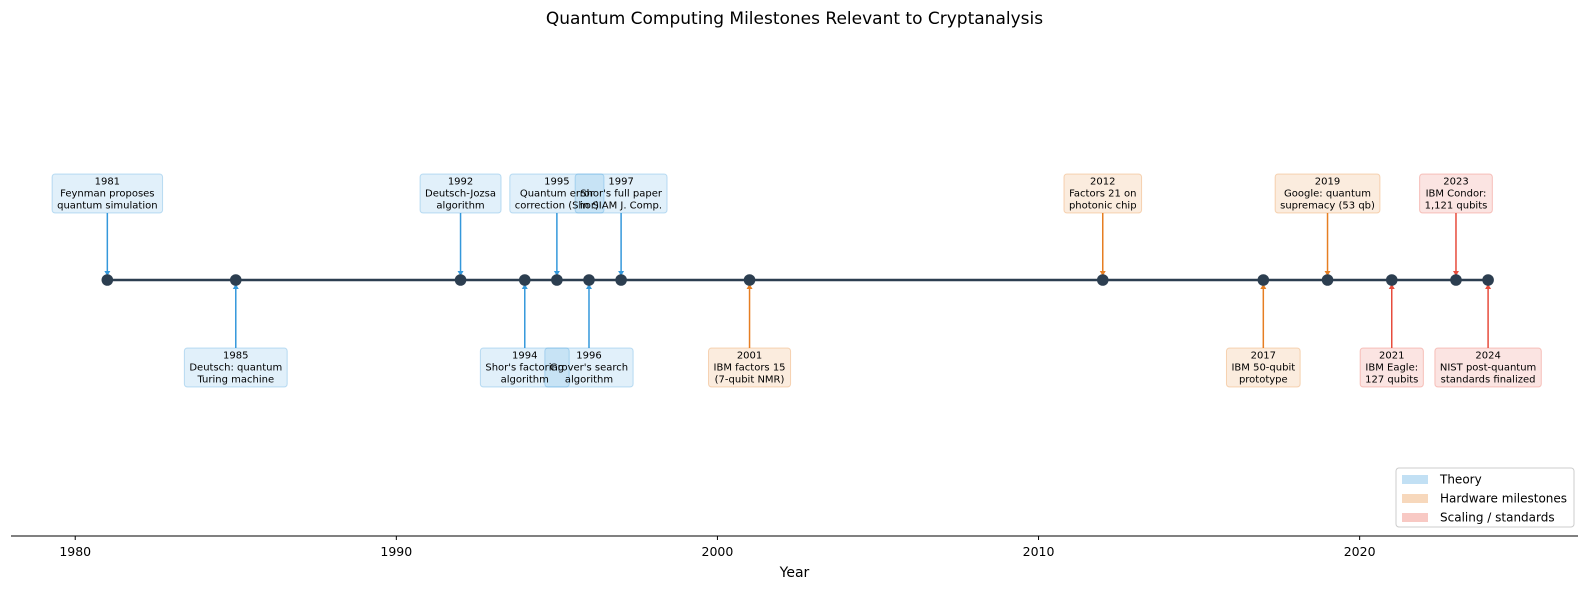 The image size is (1589, 590). I want to click on event-description-line: Turing machine, so click(235, 380).